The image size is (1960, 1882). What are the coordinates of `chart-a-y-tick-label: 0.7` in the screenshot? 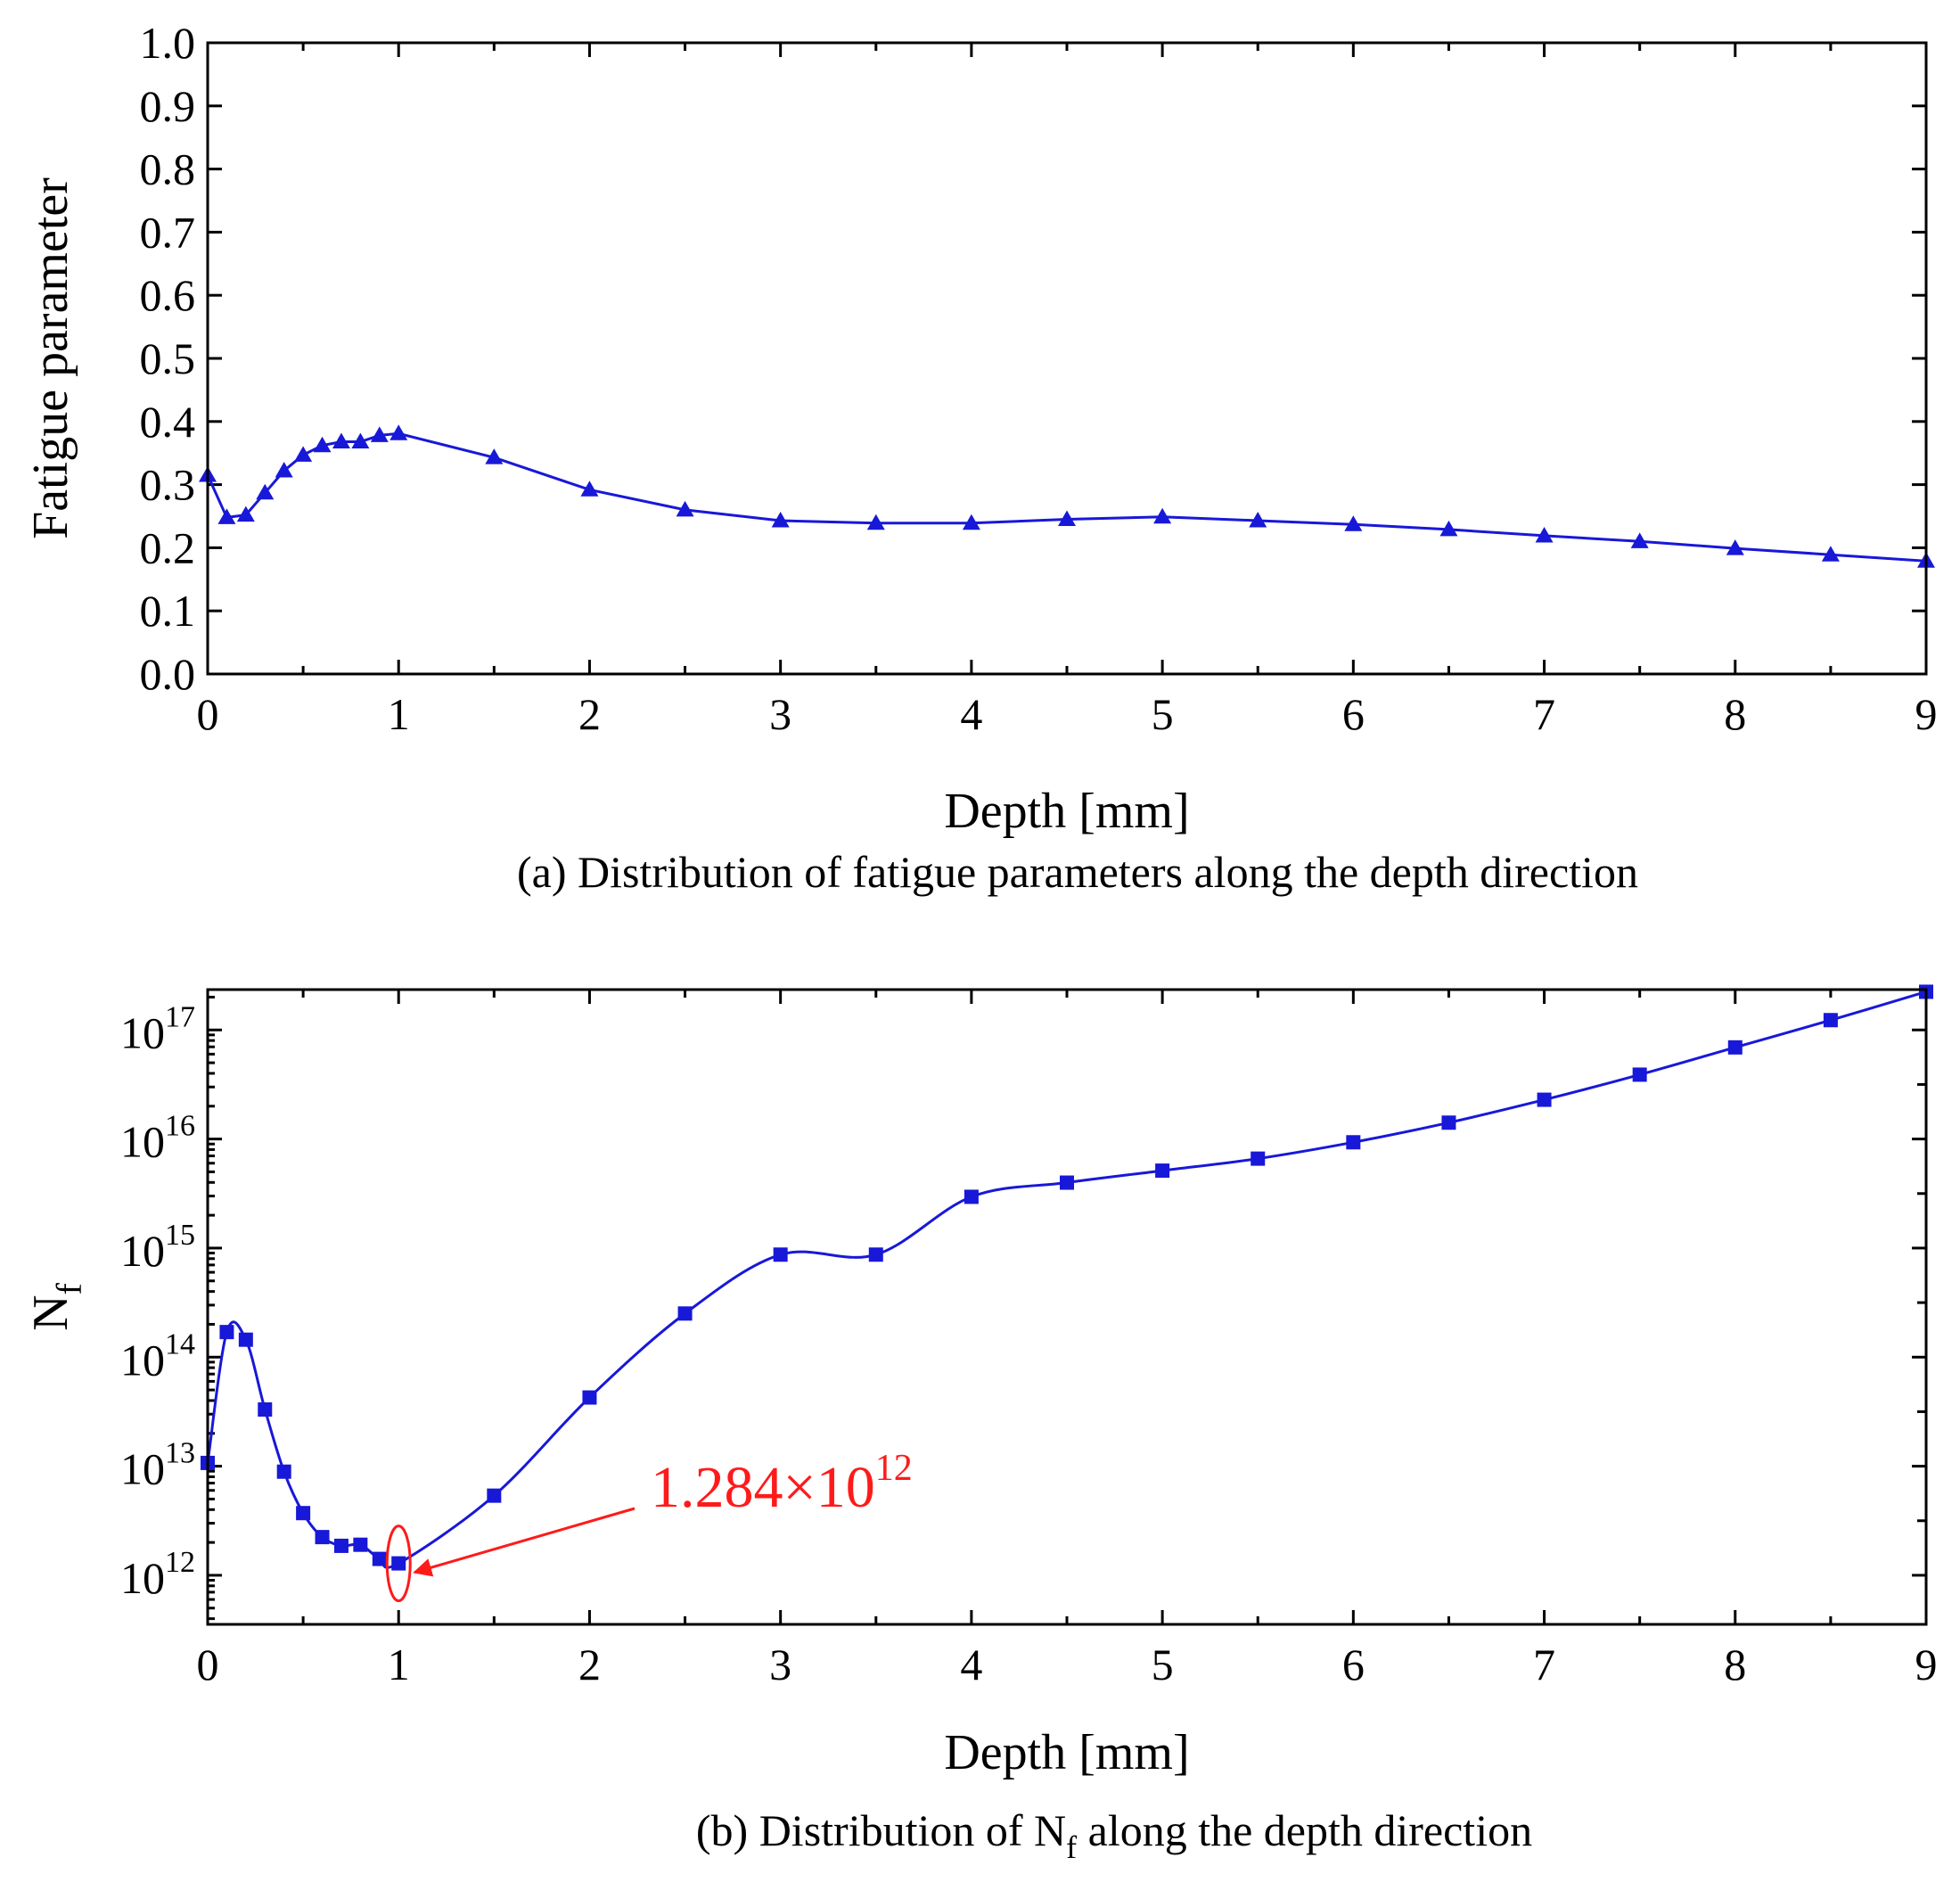 It's located at (168, 232).